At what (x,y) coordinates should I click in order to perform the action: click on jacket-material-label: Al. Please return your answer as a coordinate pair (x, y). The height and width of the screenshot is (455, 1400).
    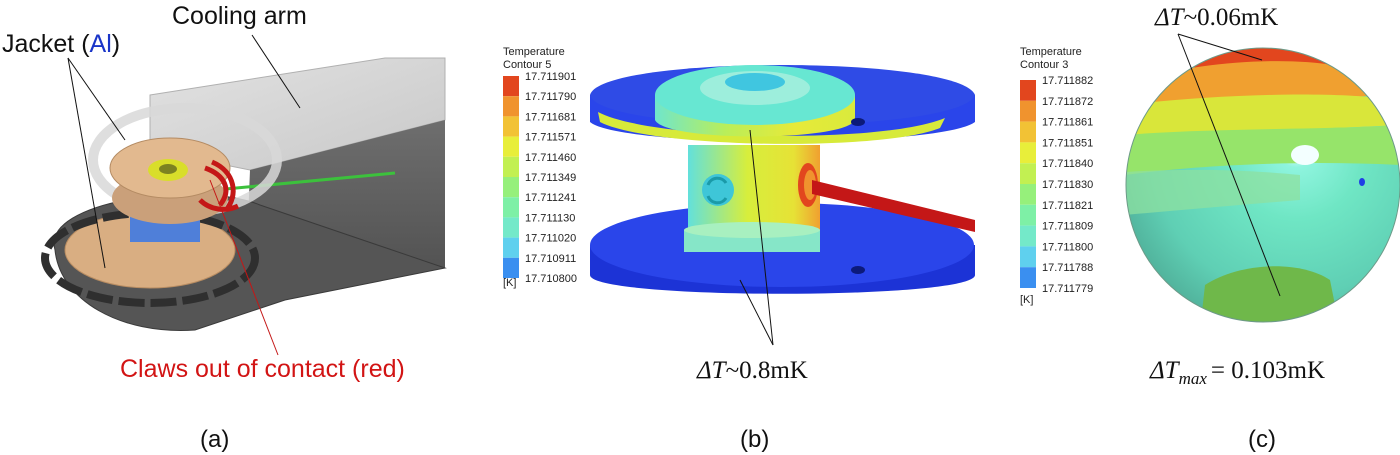
    Looking at the image, I should click on (101, 44).